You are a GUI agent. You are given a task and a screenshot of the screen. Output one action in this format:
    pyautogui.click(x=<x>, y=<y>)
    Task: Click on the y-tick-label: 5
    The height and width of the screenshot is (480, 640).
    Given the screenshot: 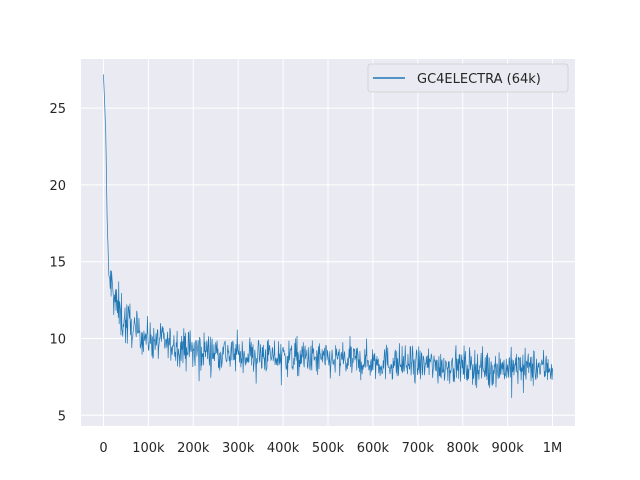 What is the action you would take?
    pyautogui.click(x=62, y=416)
    